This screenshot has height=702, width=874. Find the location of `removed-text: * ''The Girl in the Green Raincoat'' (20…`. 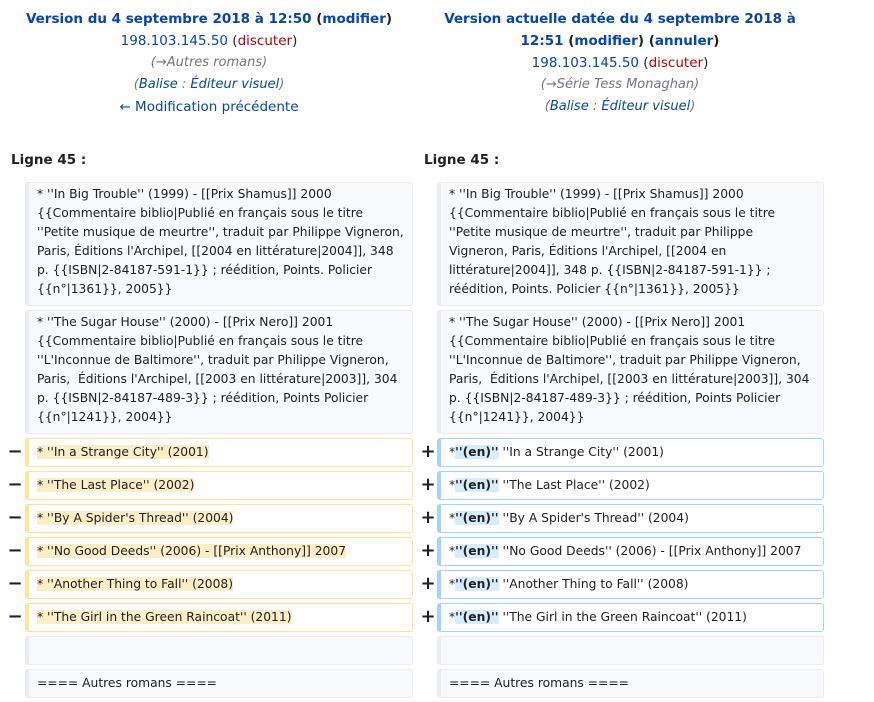

removed-text: * ''The Girl in the Green Raincoat'' (20… is located at coordinates (164, 617).